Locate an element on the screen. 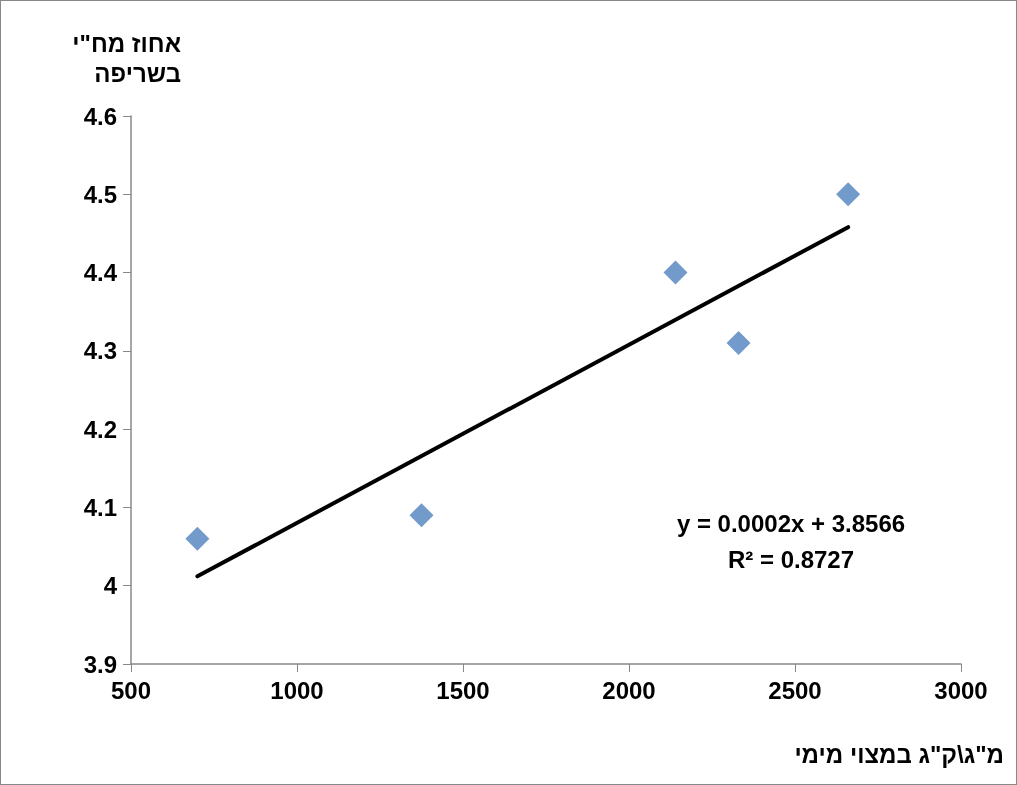 The height and width of the screenshot is (785, 1017). x-tick-label: 1000 is located at coordinates (297, 690).